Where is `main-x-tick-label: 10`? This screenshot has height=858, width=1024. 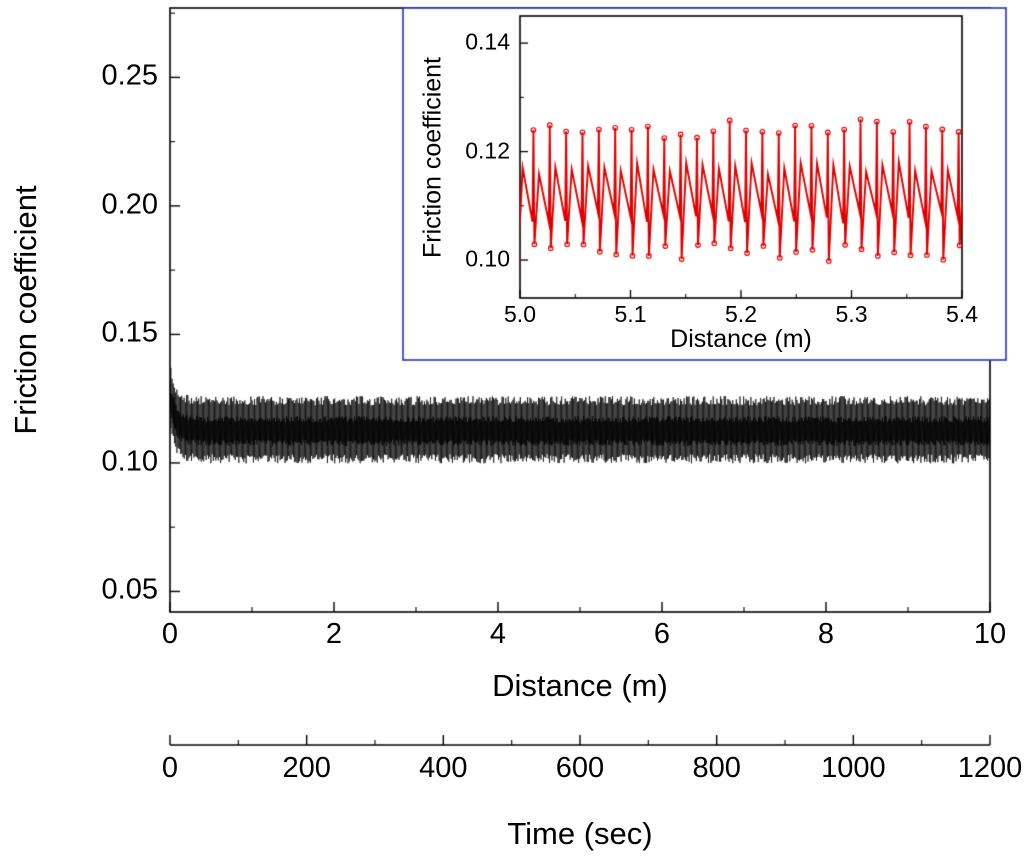 main-x-tick-label: 10 is located at coordinates (990, 634).